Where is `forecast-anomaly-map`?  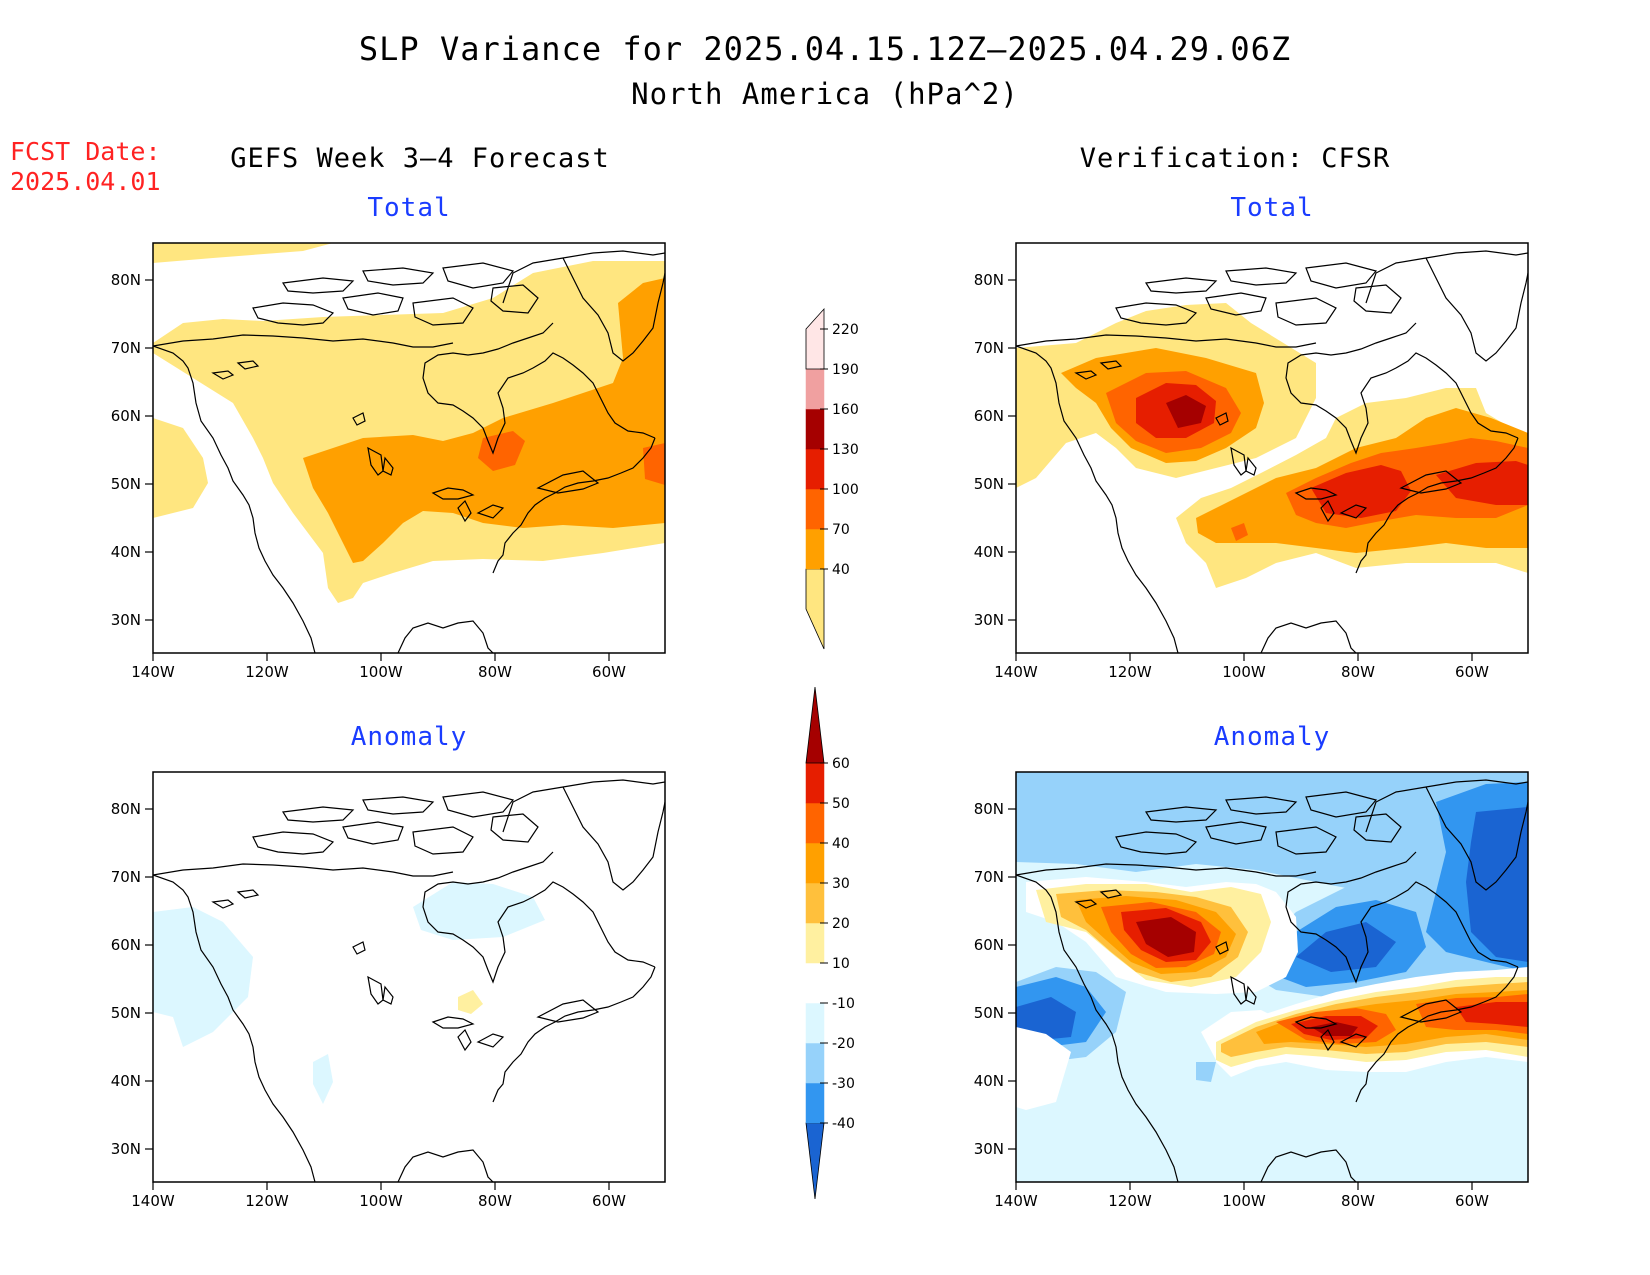 forecast-anomaly-map is located at coordinates (405, 981).